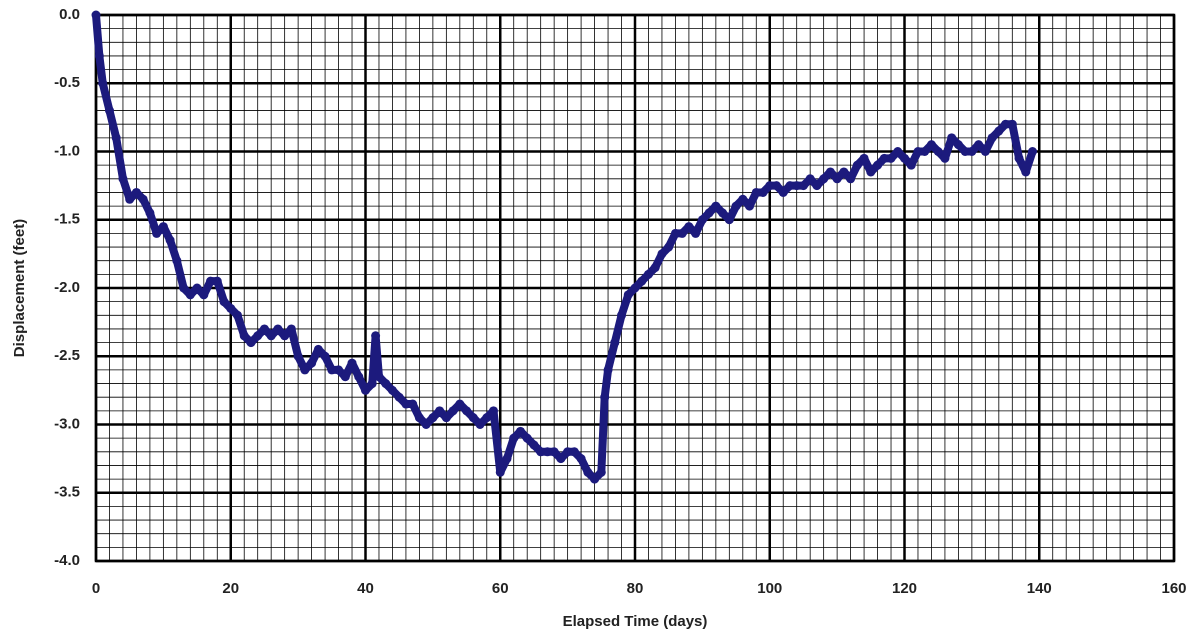 Image resolution: width=1204 pixels, height=644 pixels. What do you see at coordinates (365, 588) in the screenshot?
I see `x-tick-label: 40` at bounding box center [365, 588].